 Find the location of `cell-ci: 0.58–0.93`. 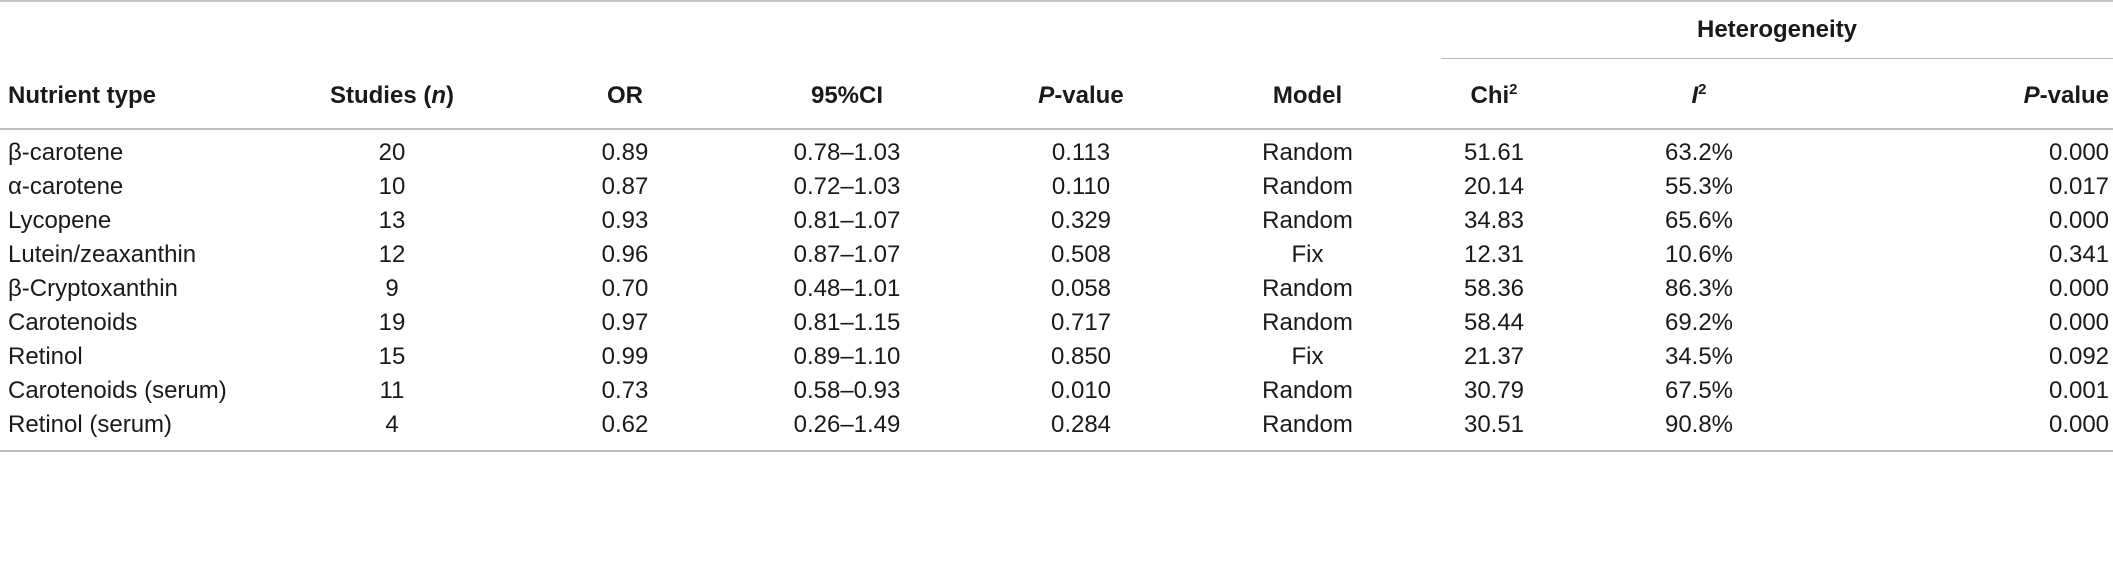

cell-ci: 0.58–0.93 is located at coordinates (847, 390).